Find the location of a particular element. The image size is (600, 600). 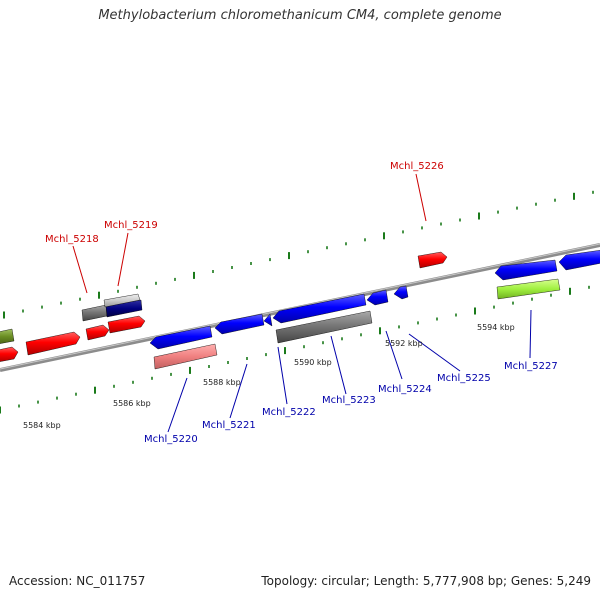

gene-label-mchl-5219: Mchl_5219 is located at coordinates (131, 225).